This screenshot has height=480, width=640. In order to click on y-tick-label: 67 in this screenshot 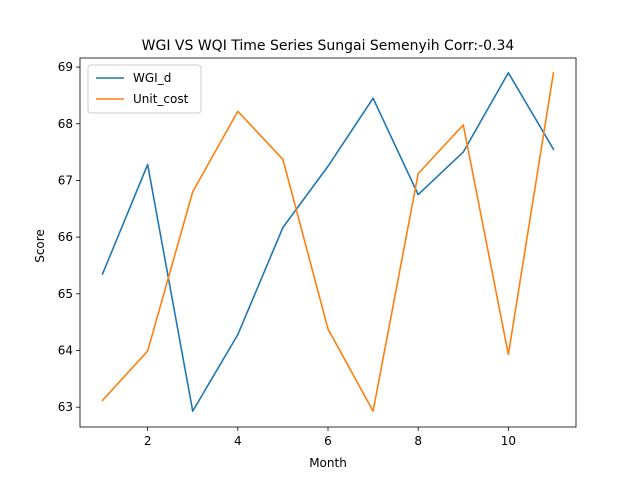, I will do `click(65, 180)`.